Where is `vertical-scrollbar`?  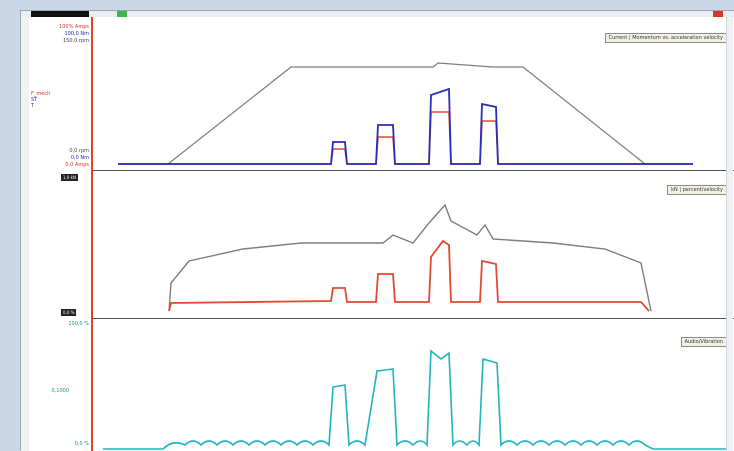 vertical-scrollbar is located at coordinates (729, 234).